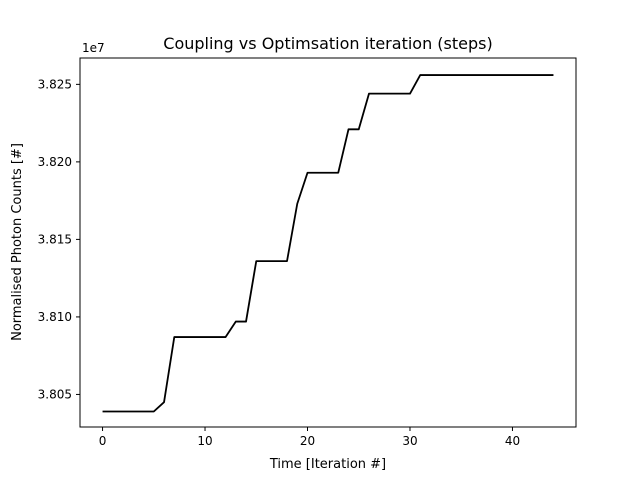 The width and height of the screenshot is (640, 480). Describe the element at coordinates (103, 441) in the screenshot. I see `x-tick-label: 0` at that location.